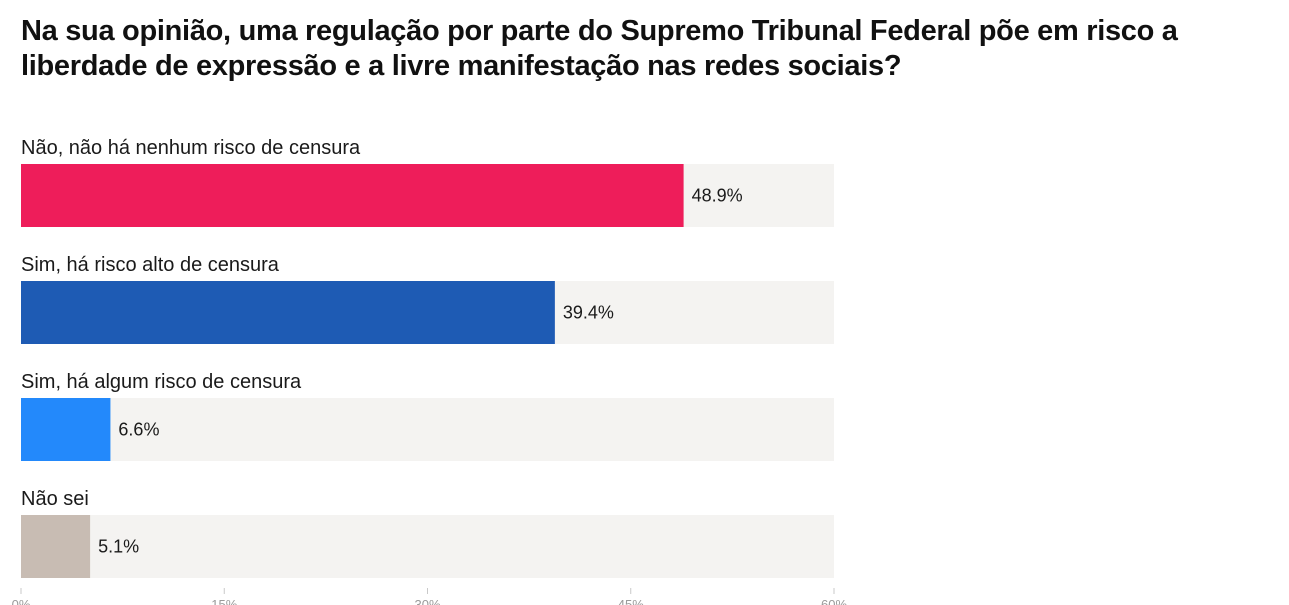  What do you see at coordinates (55, 499) in the screenshot?
I see `category-label: Não sei` at bounding box center [55, 499].